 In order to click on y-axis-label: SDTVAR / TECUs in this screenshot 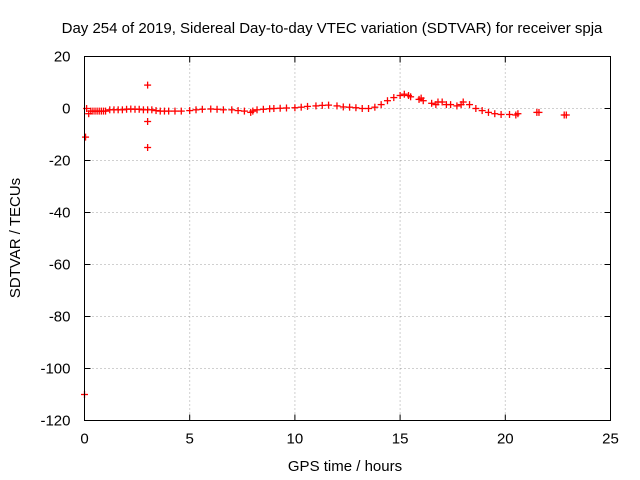, I will do `click(15, 238)`.